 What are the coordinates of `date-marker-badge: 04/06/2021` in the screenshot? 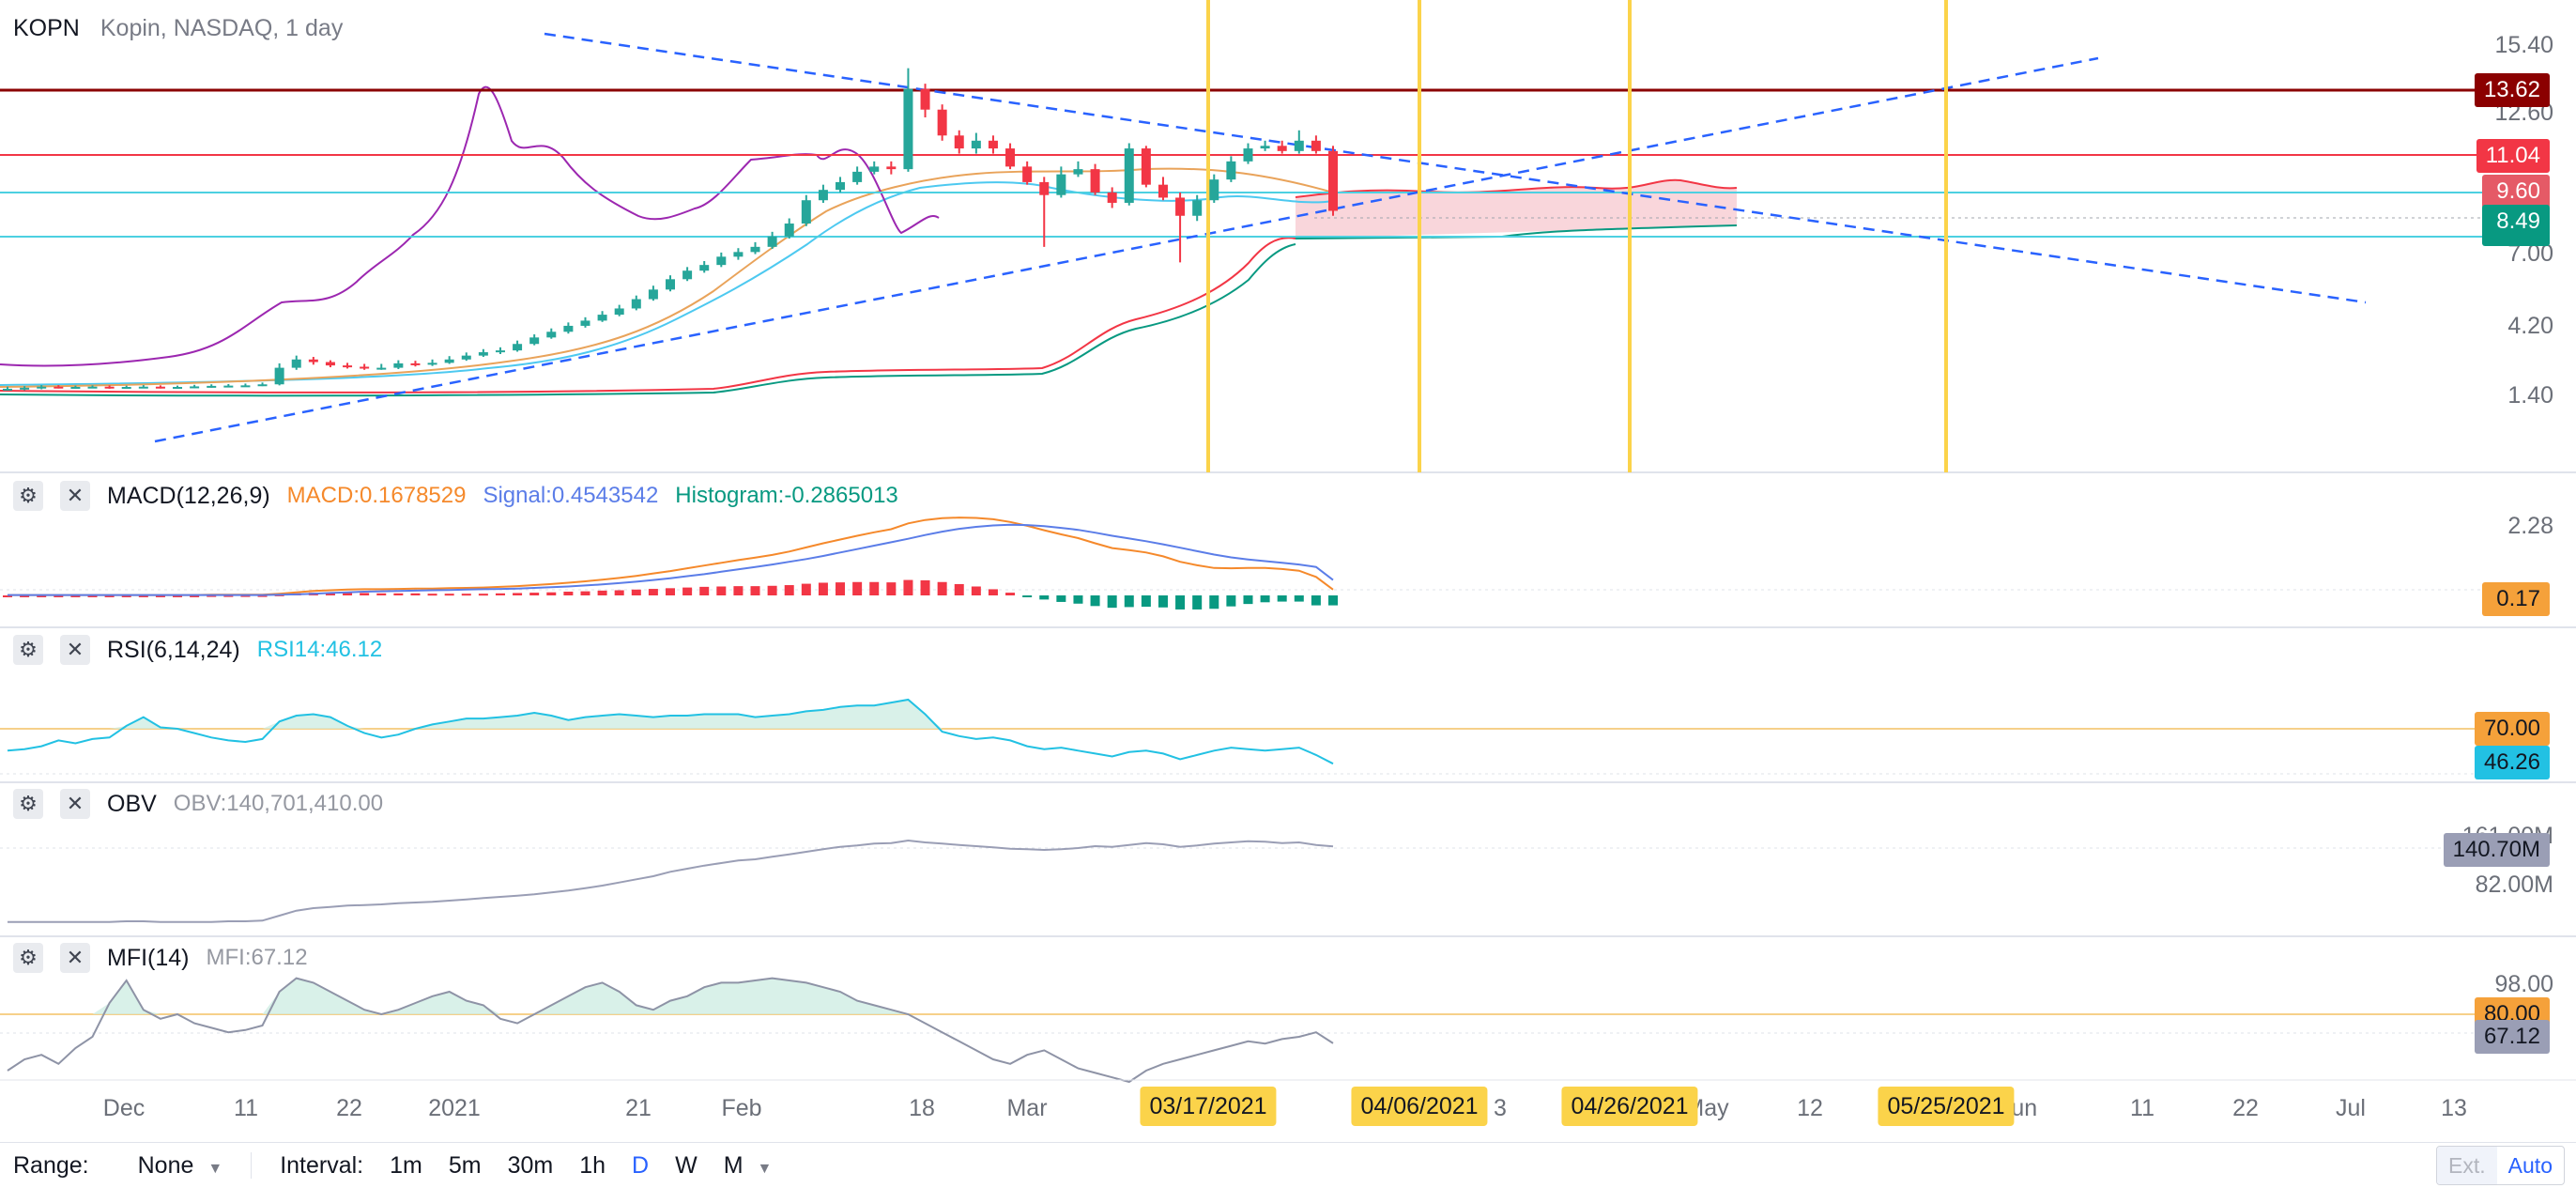 It's located at (1419, 1106).